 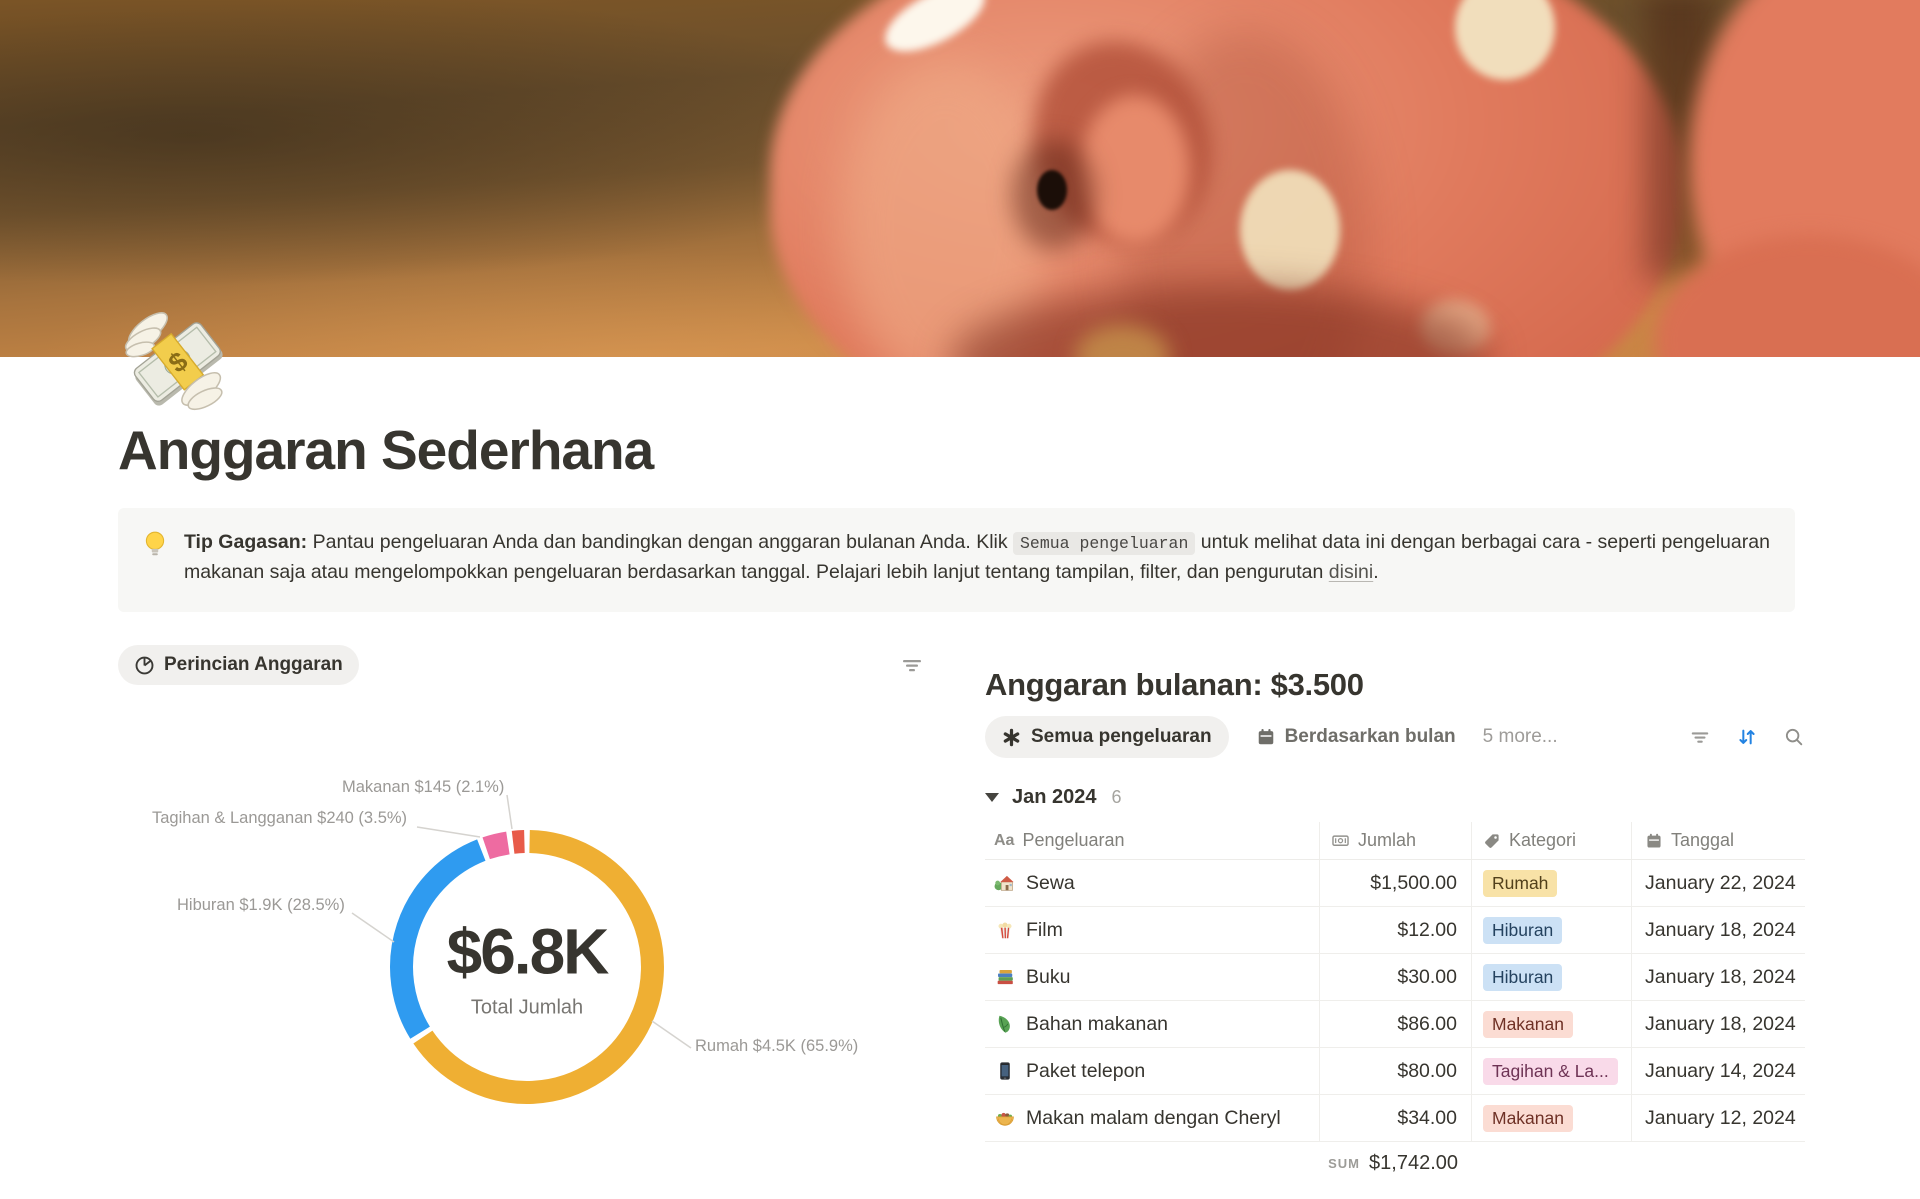 What do you see at coordinates (1351, 572) in the screenshot?
I see `disini-link: disini` at bounding box center [1351, 572].